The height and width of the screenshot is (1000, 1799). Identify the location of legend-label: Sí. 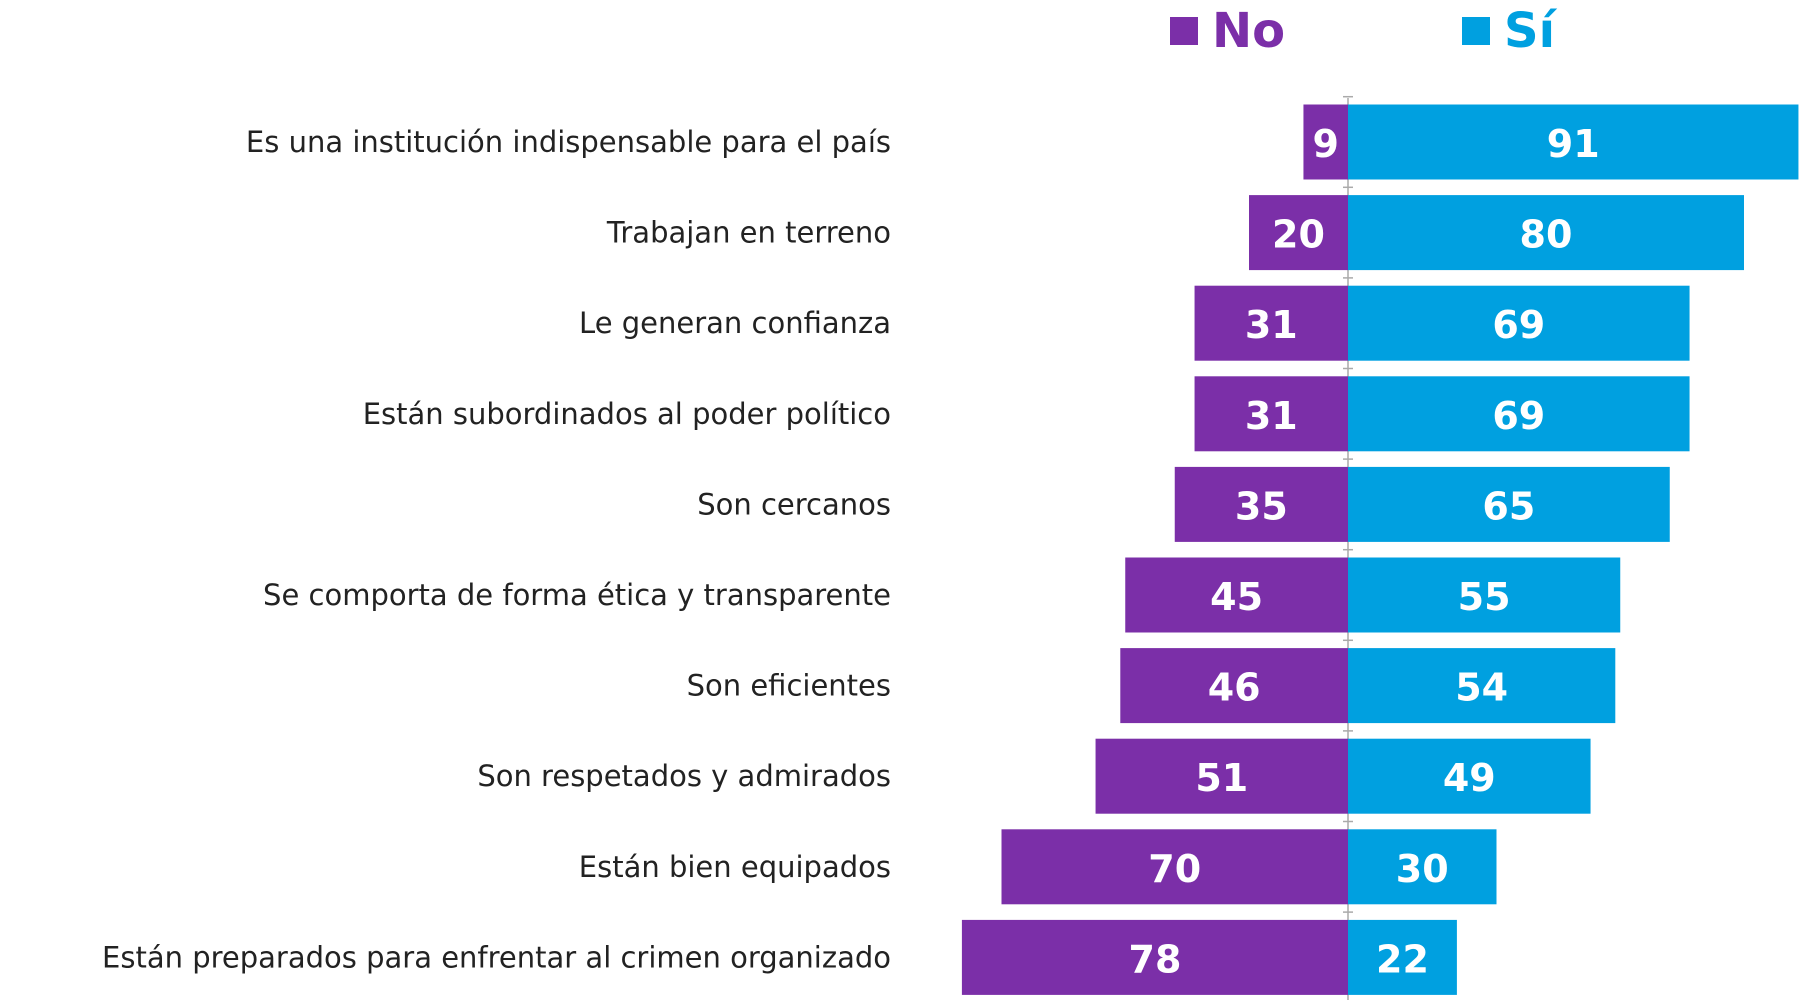
(1531, 31).